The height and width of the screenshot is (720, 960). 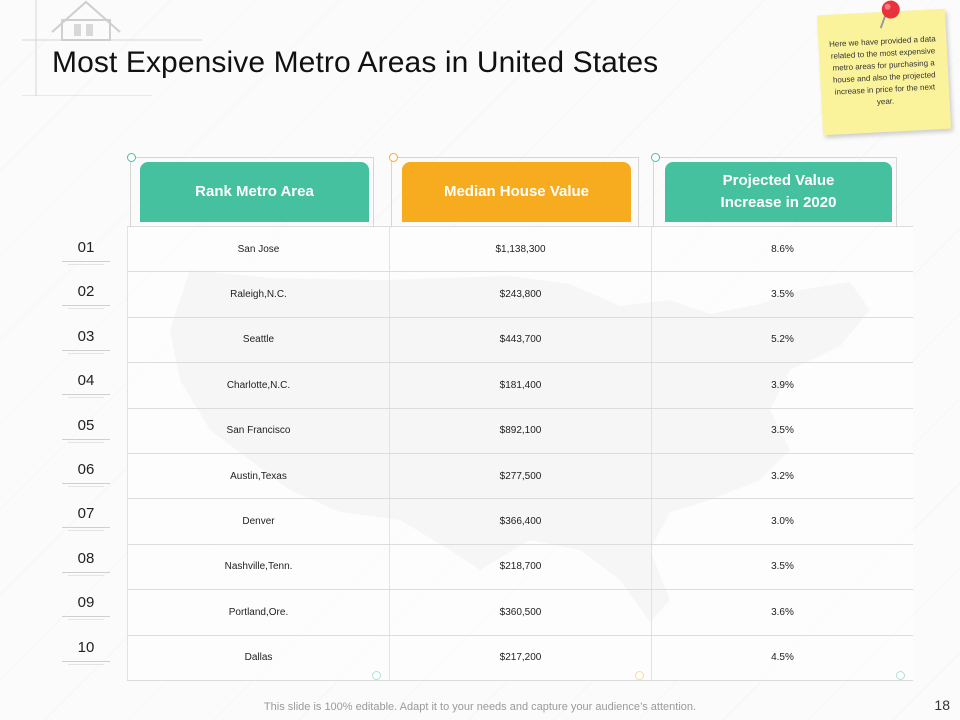 I want to click on cell-median-value: $217,200, so click(x=520, y=657).